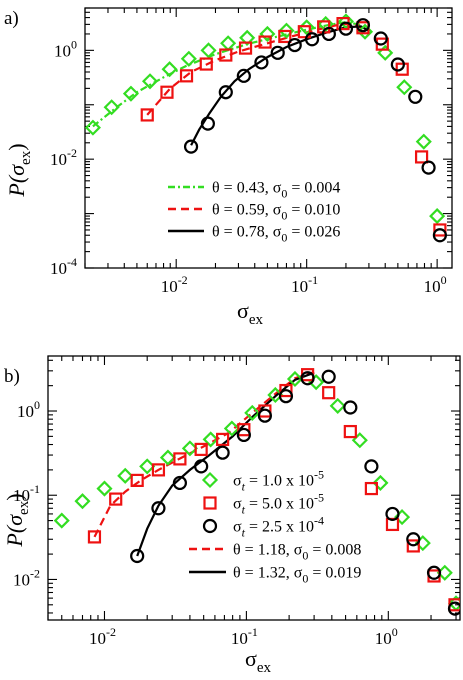 The height and width of the screenshot is (680, 463). Describe the element at coordinates (63, 266) in the screenshot. I see `y-tick-label: 10⁻⁴` at that location.